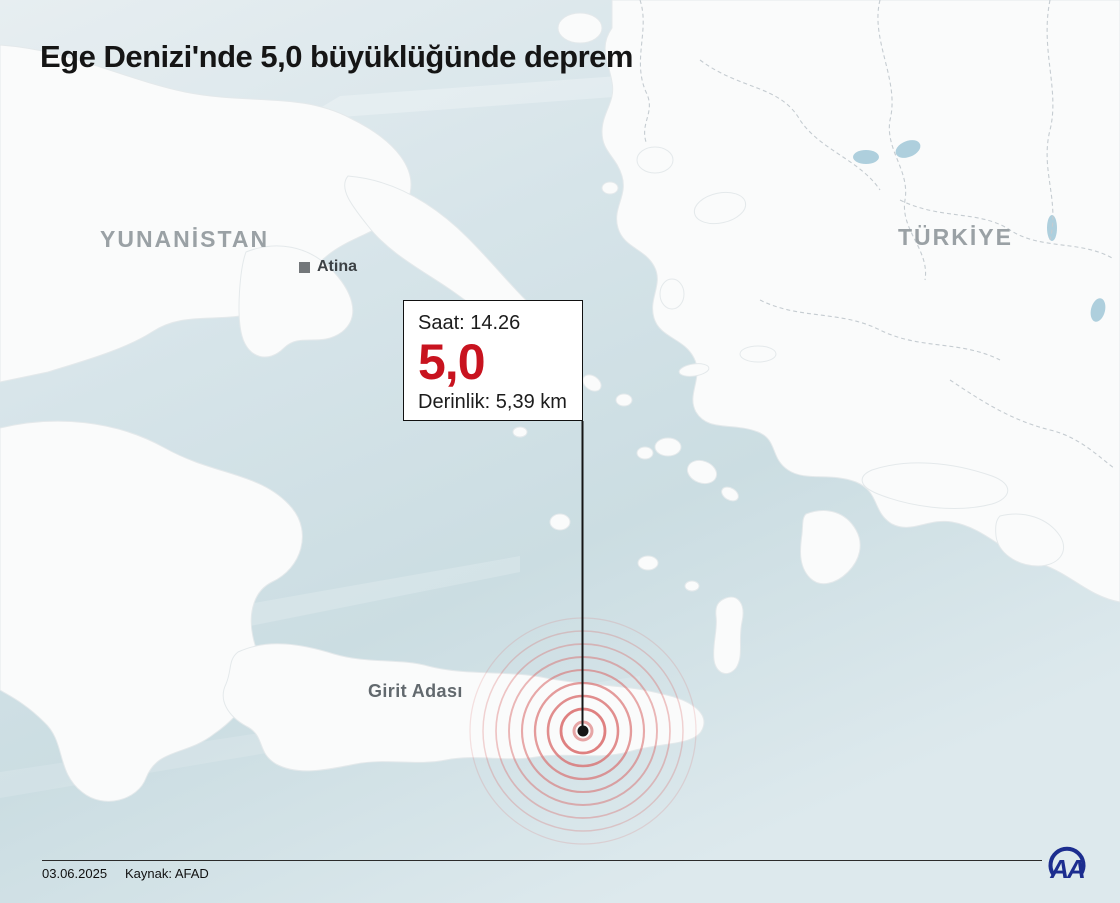  Describe the element at coordinates (337, 266) in the screenshot. I see `city-label-text: Atina` at that location.